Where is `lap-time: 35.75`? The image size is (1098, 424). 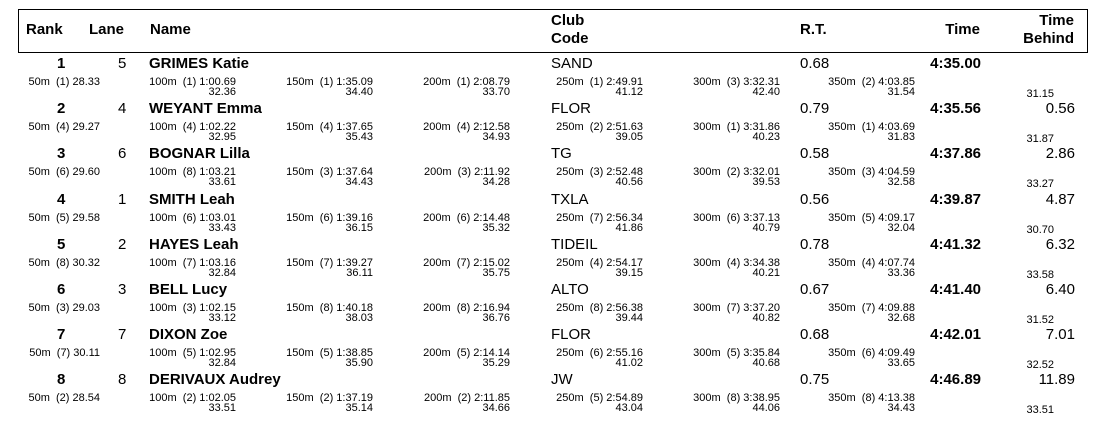 lap-time: 35.75 is located at coordinates (496, 272).